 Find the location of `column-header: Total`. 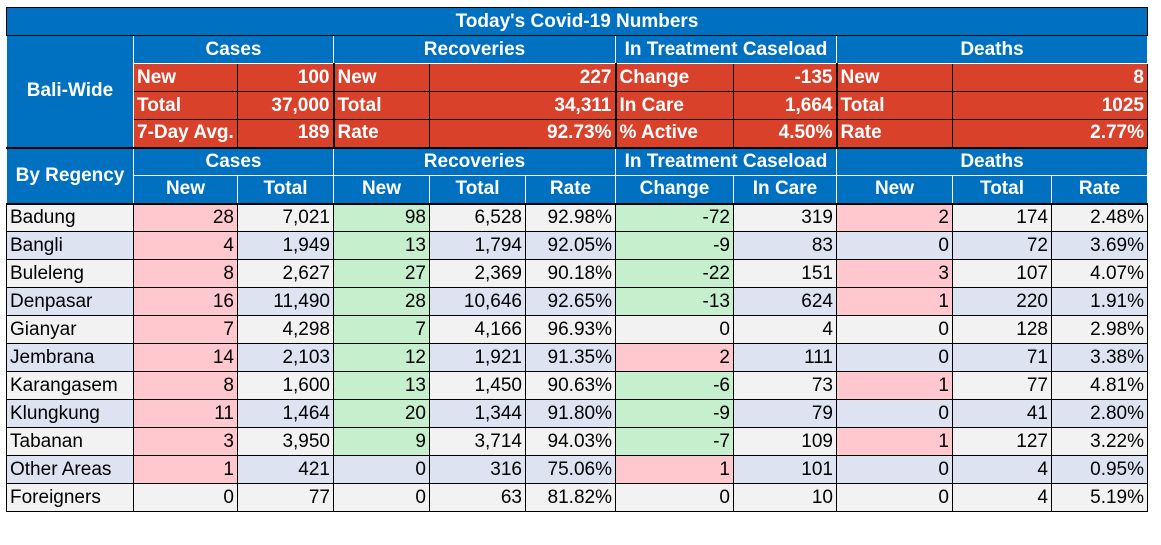

column-header: Total is located at coordinates (477, 189).